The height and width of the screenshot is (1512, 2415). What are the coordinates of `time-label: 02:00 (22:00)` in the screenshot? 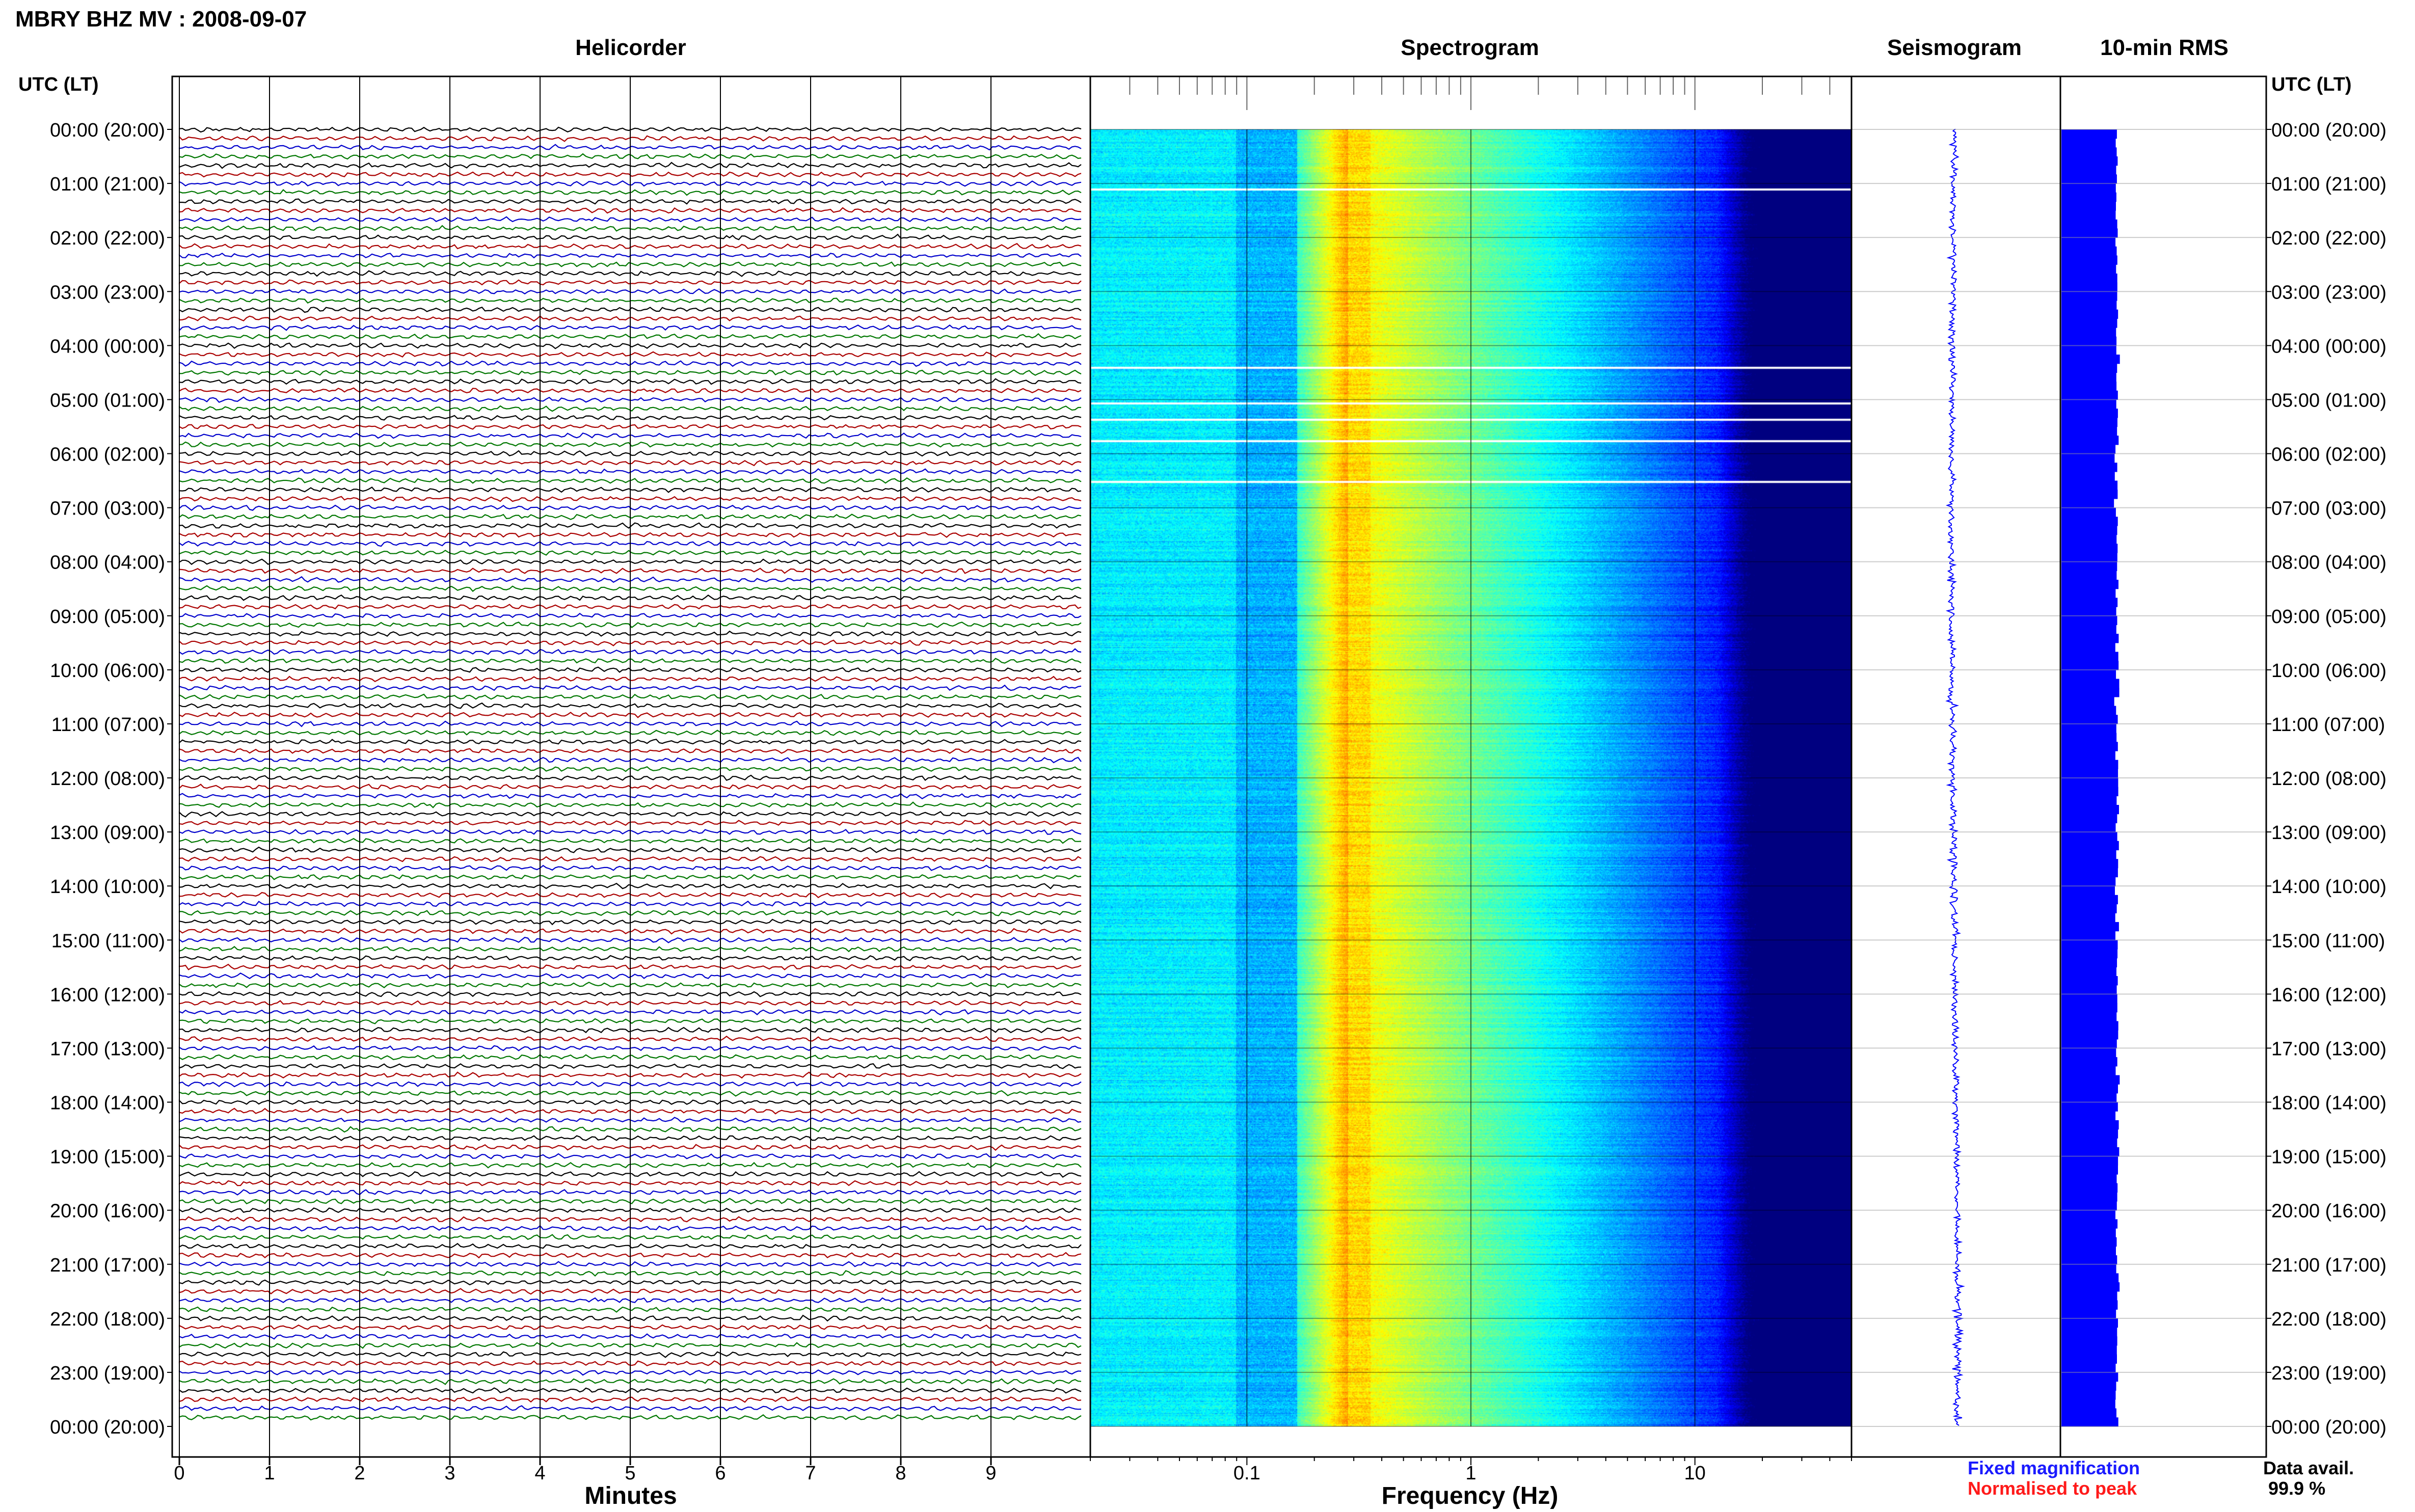 It's located at (2328, 238).